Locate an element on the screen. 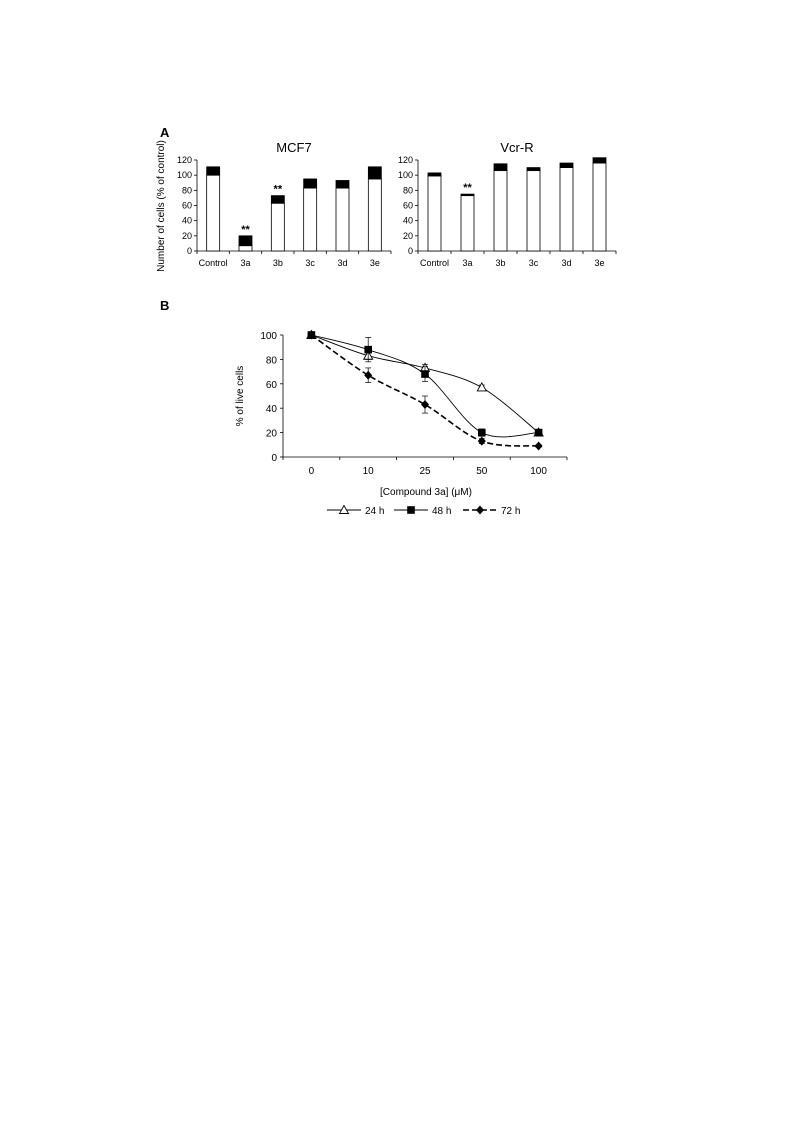 This screenshot has height=1123, width=793. vcrr-y-tick-label: 20 is located at coordinates (408, 236).